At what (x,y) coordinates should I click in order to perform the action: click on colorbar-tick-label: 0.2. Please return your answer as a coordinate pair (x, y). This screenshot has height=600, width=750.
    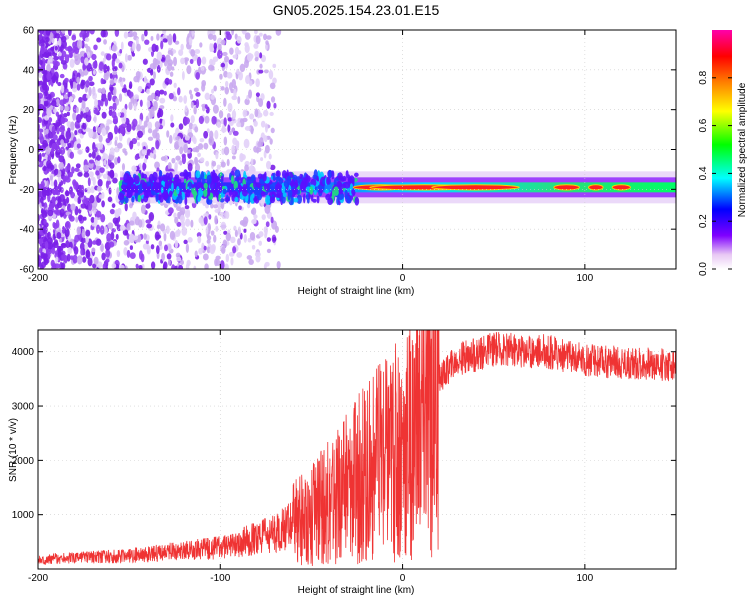
    Looking at the image, I should click on (703, 221).